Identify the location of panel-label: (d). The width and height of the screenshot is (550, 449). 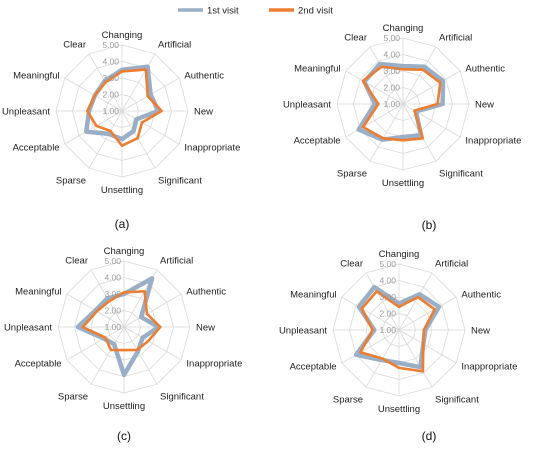
(429, 436).